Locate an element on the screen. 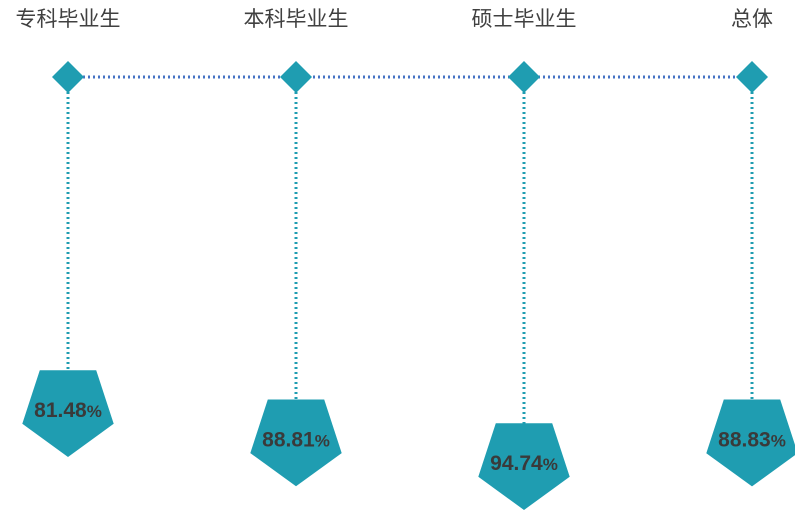 The height and width of the screenshot is (512, 795). value-unit-0: % is located at coordinates (94, 411).